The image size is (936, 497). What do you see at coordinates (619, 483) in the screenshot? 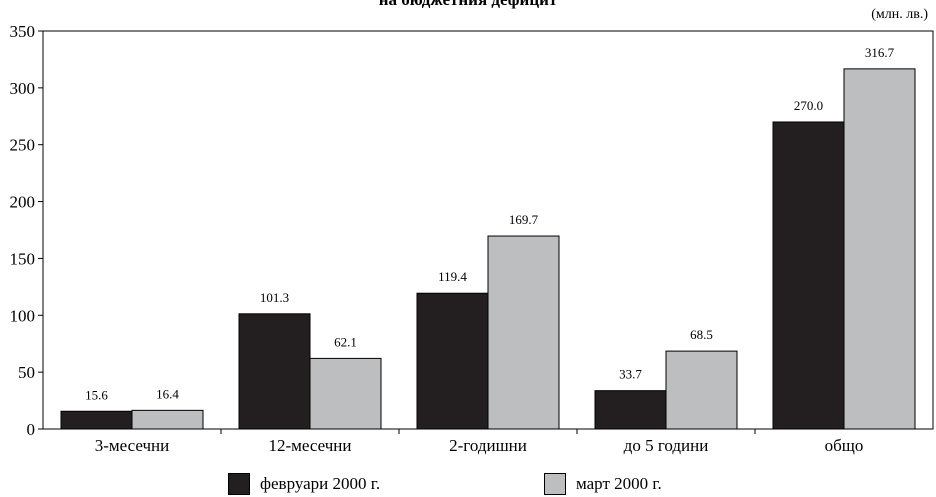
I see `legend-label-mar: март 2000 г.` at bounding box center [619, 483].